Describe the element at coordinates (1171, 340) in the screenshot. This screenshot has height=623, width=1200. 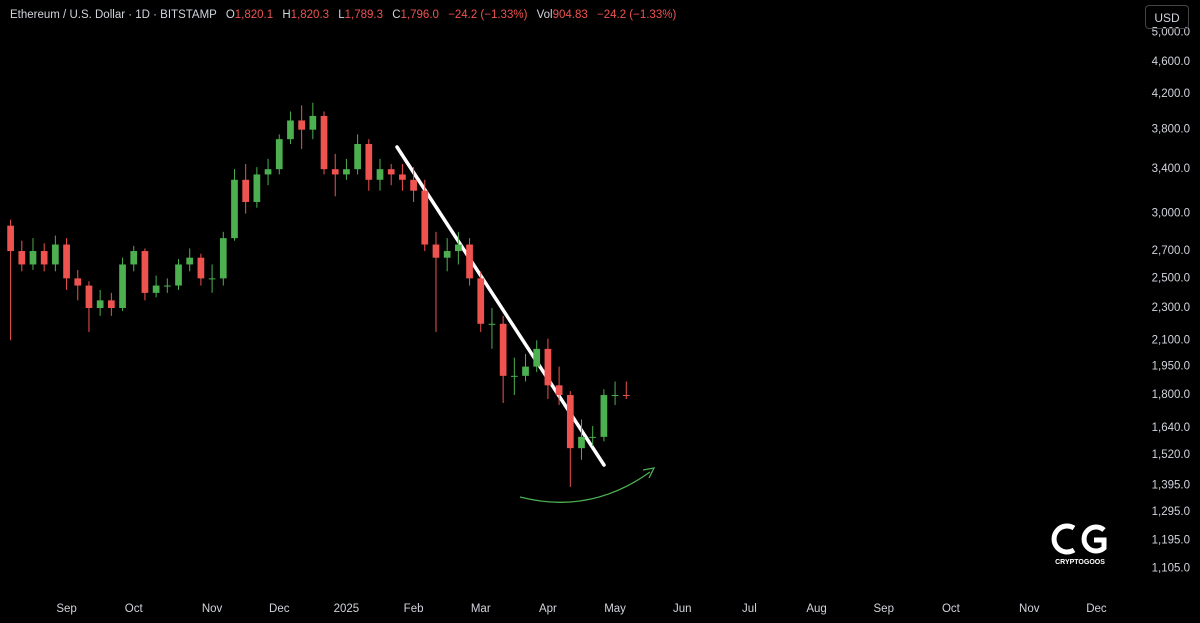
I see `y-tick-label: 2,100.0` at that location.